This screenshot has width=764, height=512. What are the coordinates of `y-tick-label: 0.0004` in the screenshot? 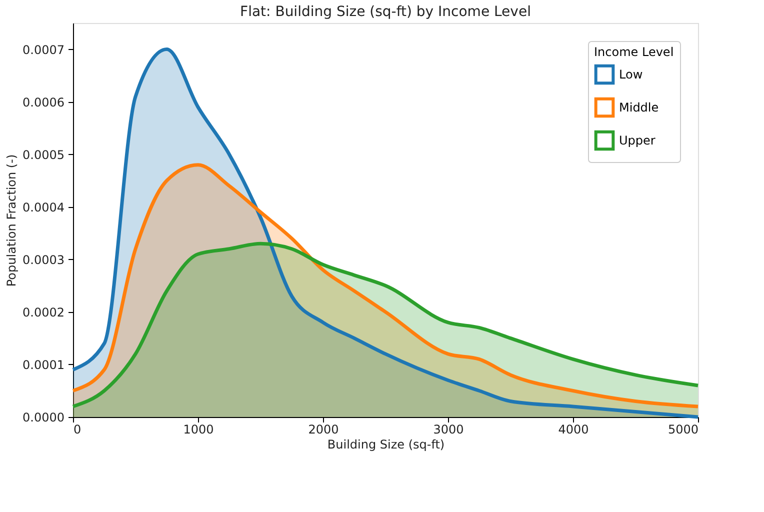 It's located at (43, 207).